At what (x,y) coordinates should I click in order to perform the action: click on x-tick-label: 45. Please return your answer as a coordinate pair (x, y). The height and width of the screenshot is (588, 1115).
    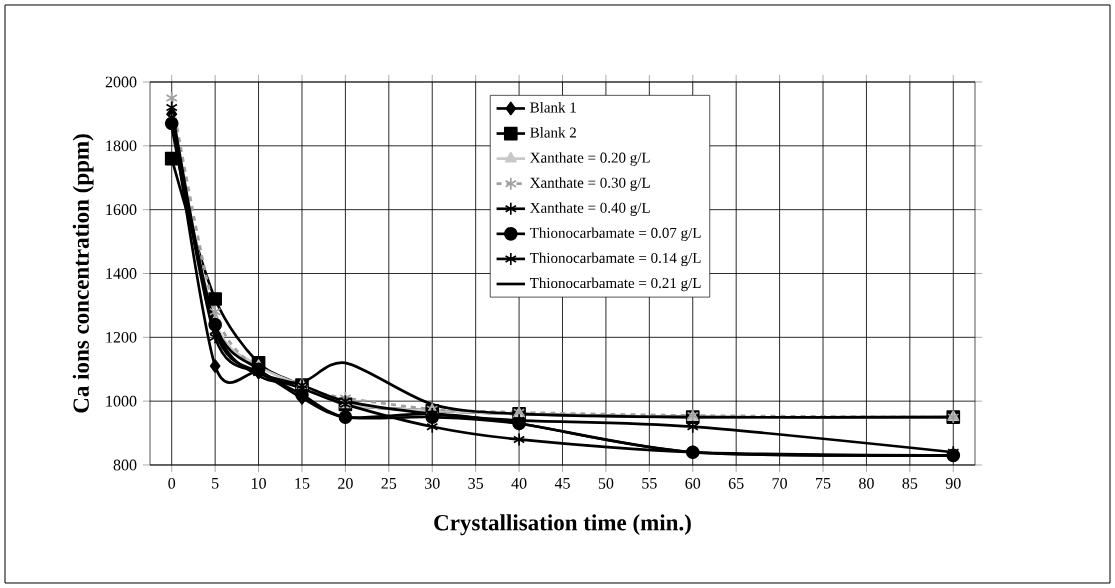
    Looking at the image, I should click on (562, 483).